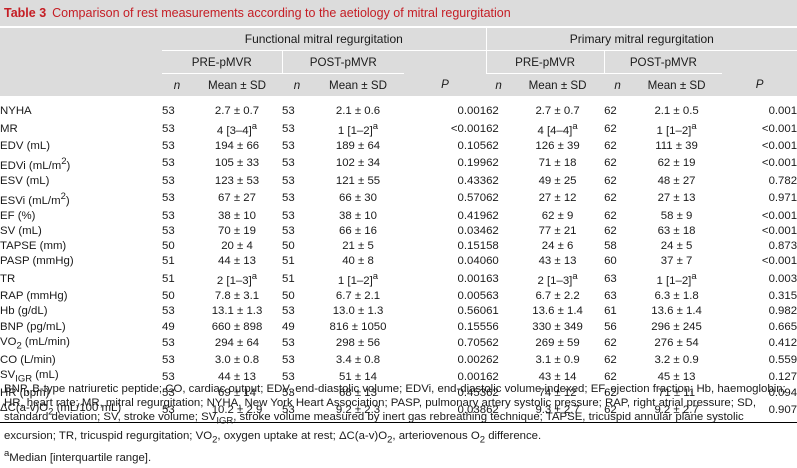 This screenshot has height=468, width=797. Describe the element at coordinates (472, 198) in the screenshot. I see `cell-f-p: 0.570` at that location.